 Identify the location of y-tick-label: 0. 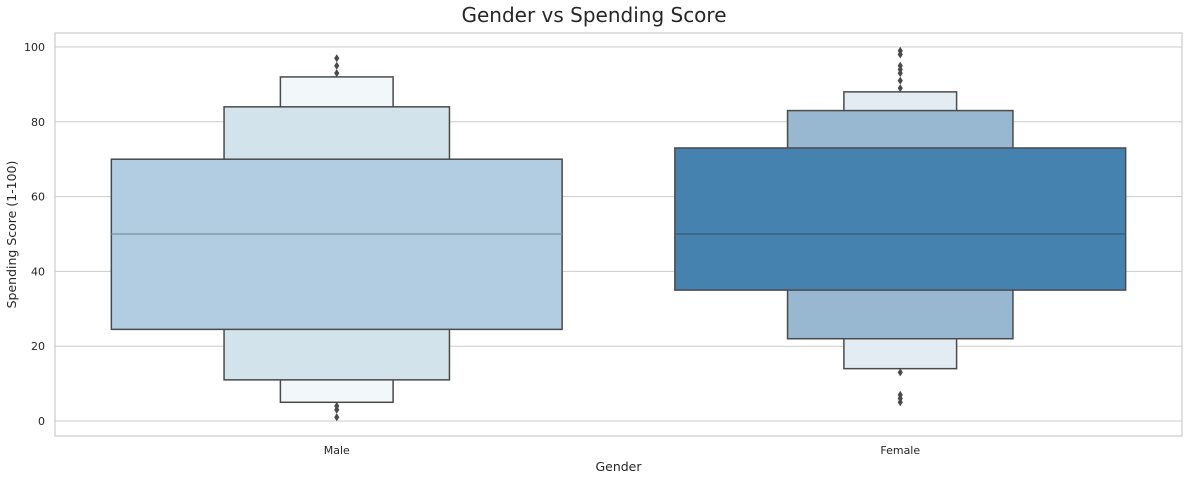
(41, 421).